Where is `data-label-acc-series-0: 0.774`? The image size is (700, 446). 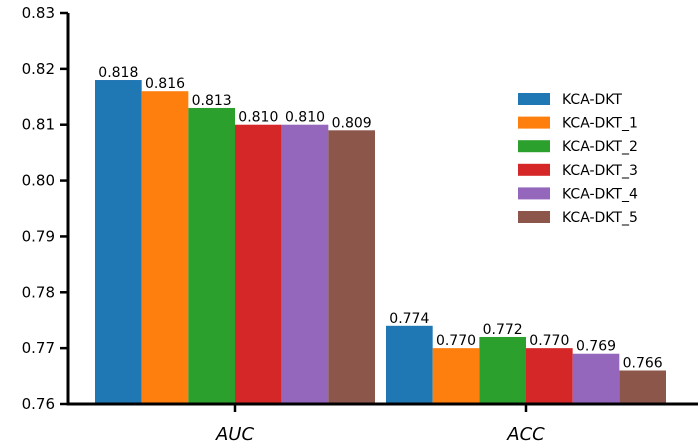 data-label-acc-series-0: 0.774 is located at coordinates (409, 319).